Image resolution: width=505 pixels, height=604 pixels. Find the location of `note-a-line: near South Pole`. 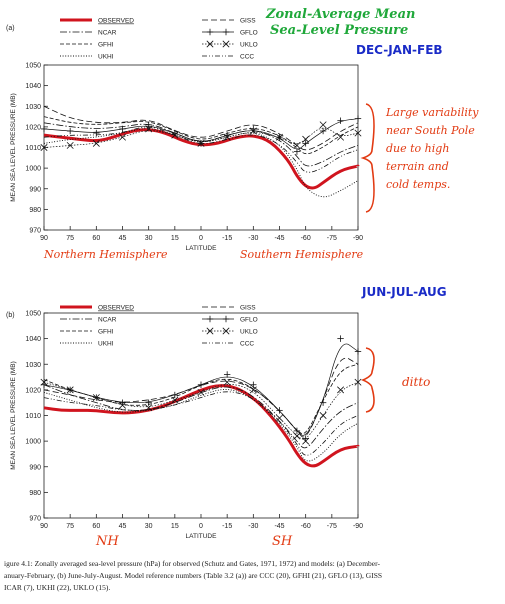

note-a-line: near South Pole is located at coordinates (430, 130).